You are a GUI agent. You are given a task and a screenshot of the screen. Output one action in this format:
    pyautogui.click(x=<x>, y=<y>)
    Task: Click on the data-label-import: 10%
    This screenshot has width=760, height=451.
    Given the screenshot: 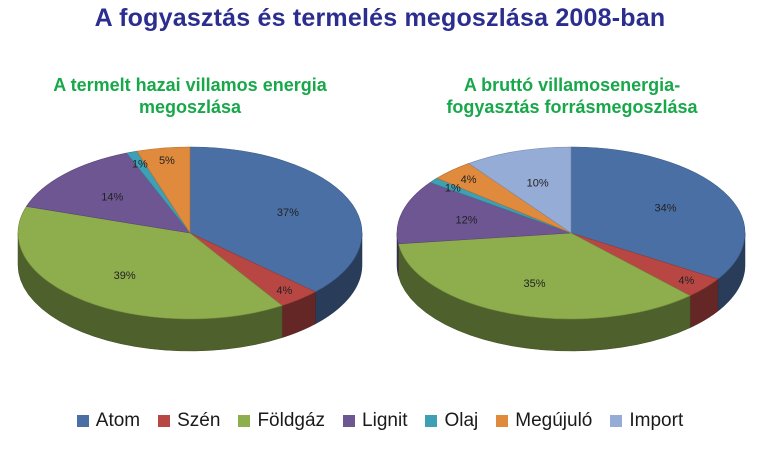 What is the action you would take?
    pyautogui.click(x=538, y=183)
    